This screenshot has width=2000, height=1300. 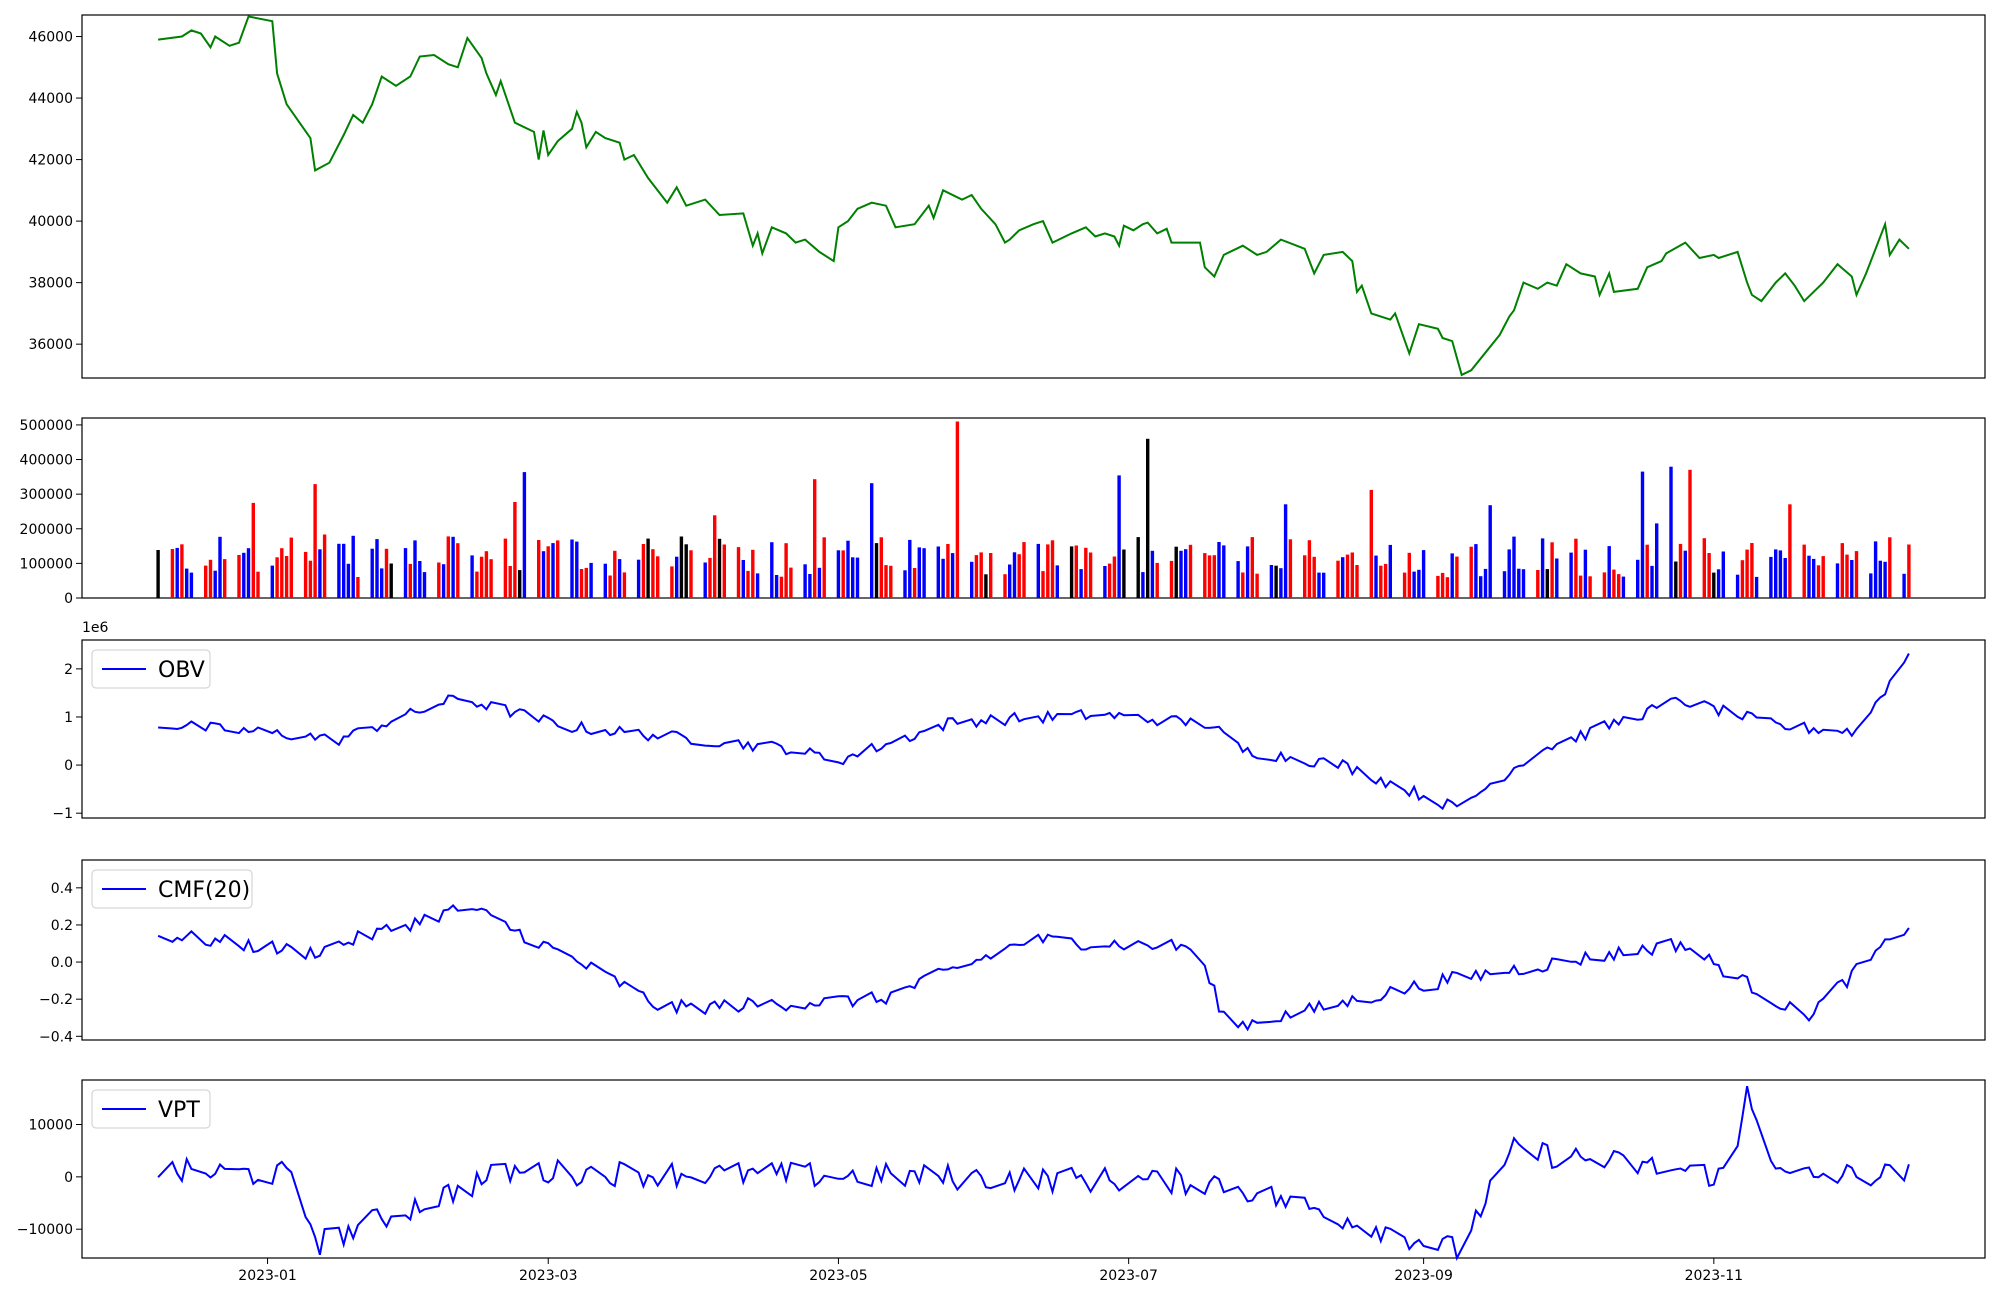 What do you see at coordinates (50, 161) in the screenshot?
I see `y-tick-label-price: 42000` at bounding box center [50, 161].